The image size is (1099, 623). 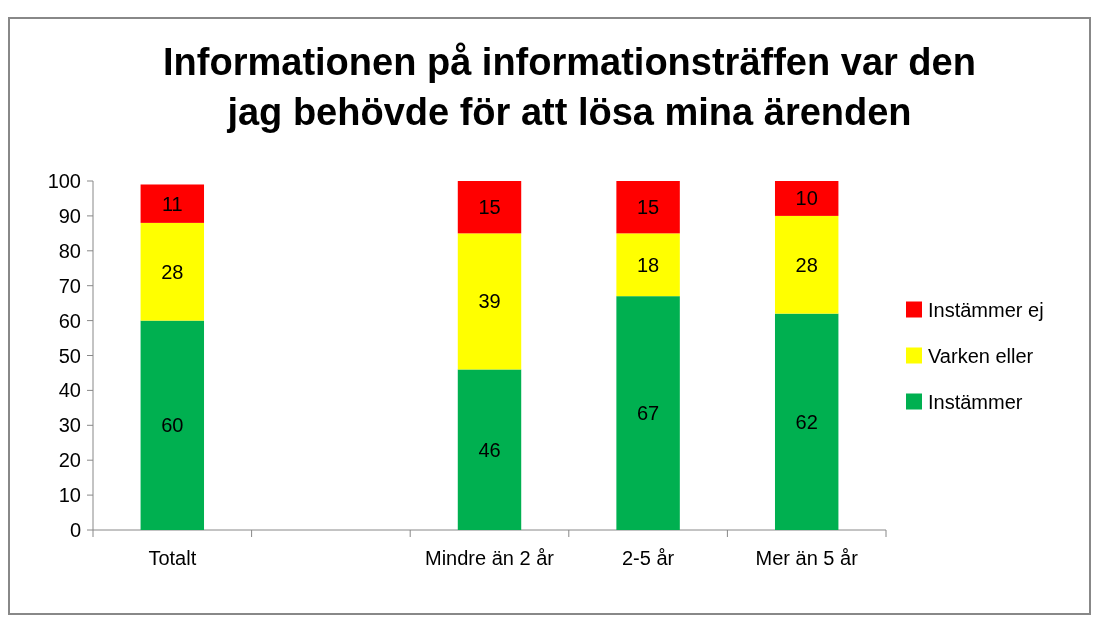 I want to click on y-tick-label: 40, so click(x=69, y=390).